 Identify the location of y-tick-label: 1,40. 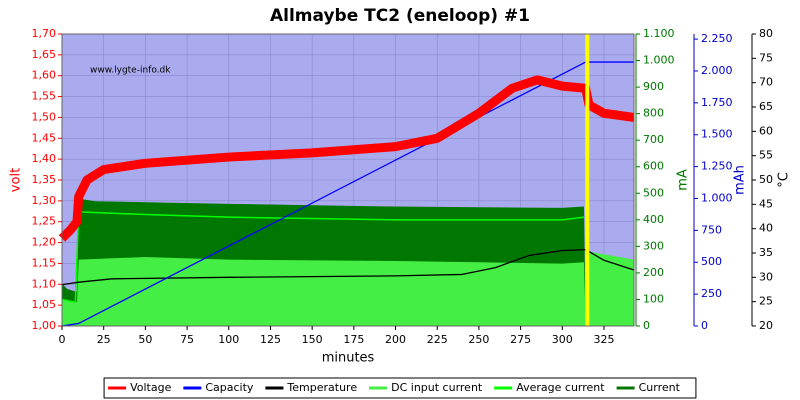
(44, 158).